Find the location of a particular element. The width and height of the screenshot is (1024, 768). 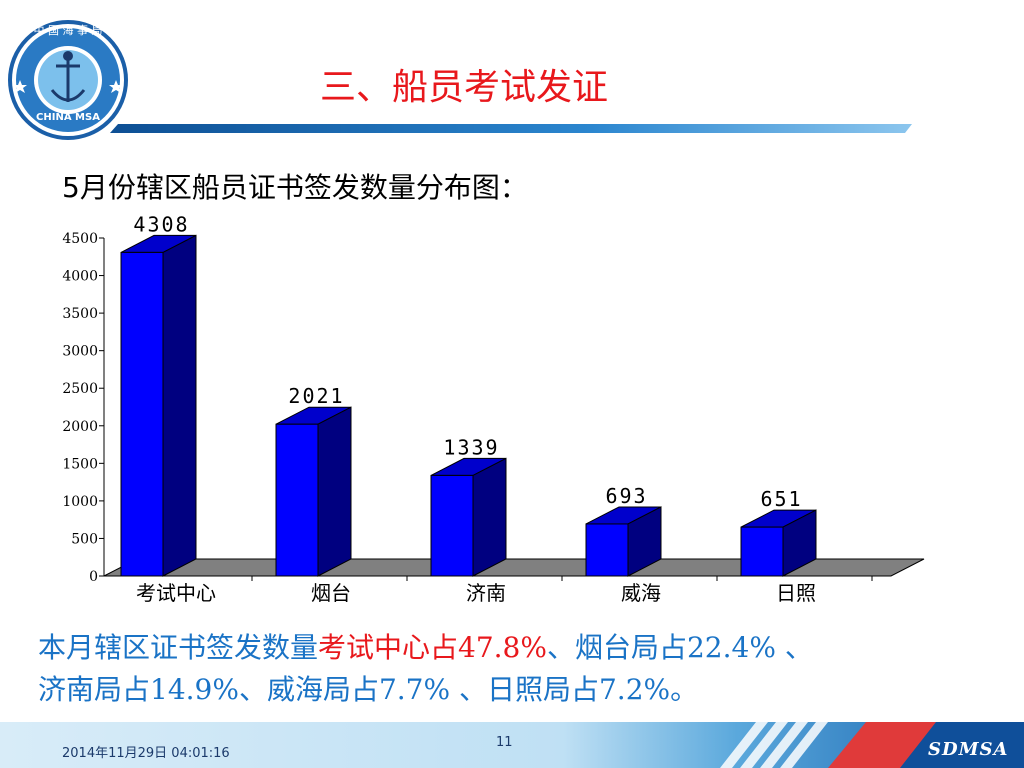

summary-line-1: 本月辖区证书签发数量考试中心占47.8%、烟台局占22.4% 、 is located at coordinates (425, 646).